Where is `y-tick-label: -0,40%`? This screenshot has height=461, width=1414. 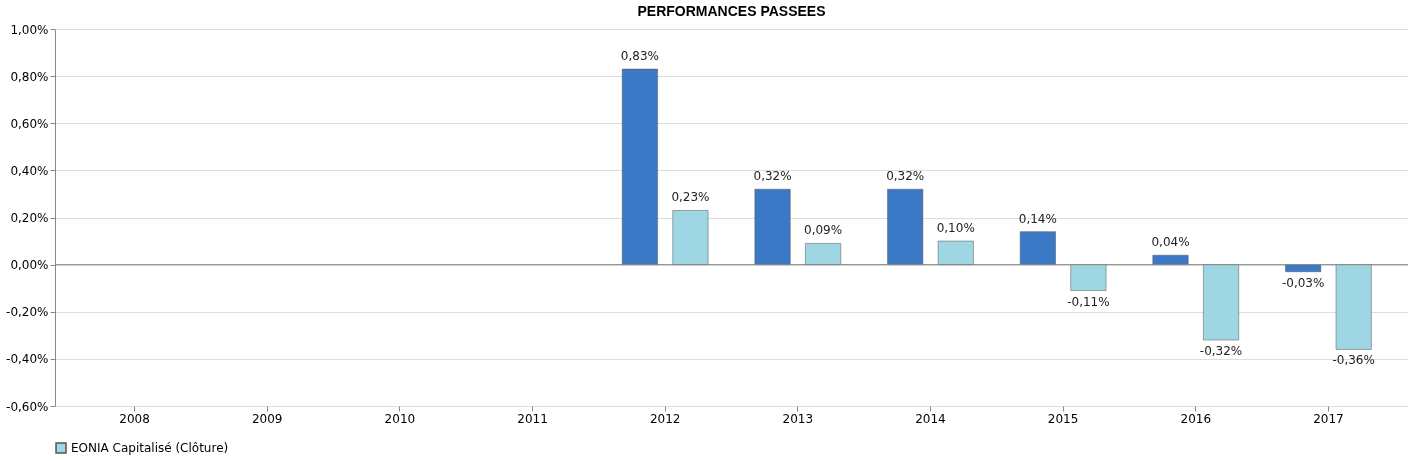 y-tick-label: -0,40% is located at coordinates (27, 359).